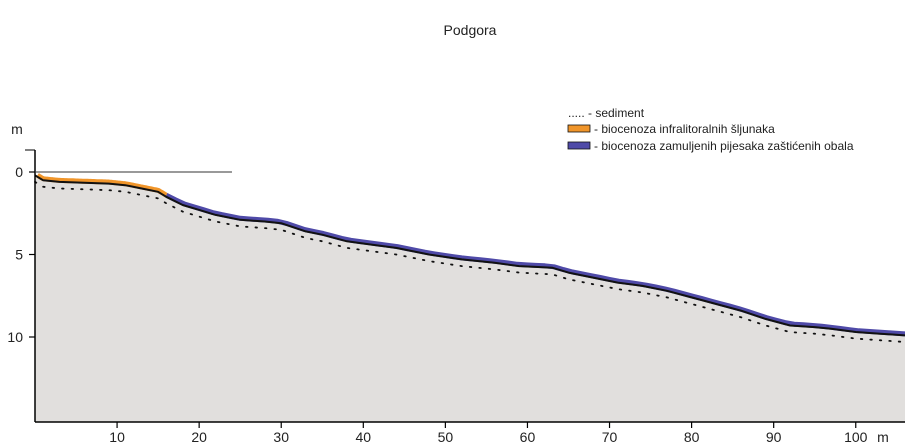 The width and height of the screenshot is (905, 446). Describe the element at coordinates (528, 437) in the screenshot. I see `x-tick-label: 60` at that location.